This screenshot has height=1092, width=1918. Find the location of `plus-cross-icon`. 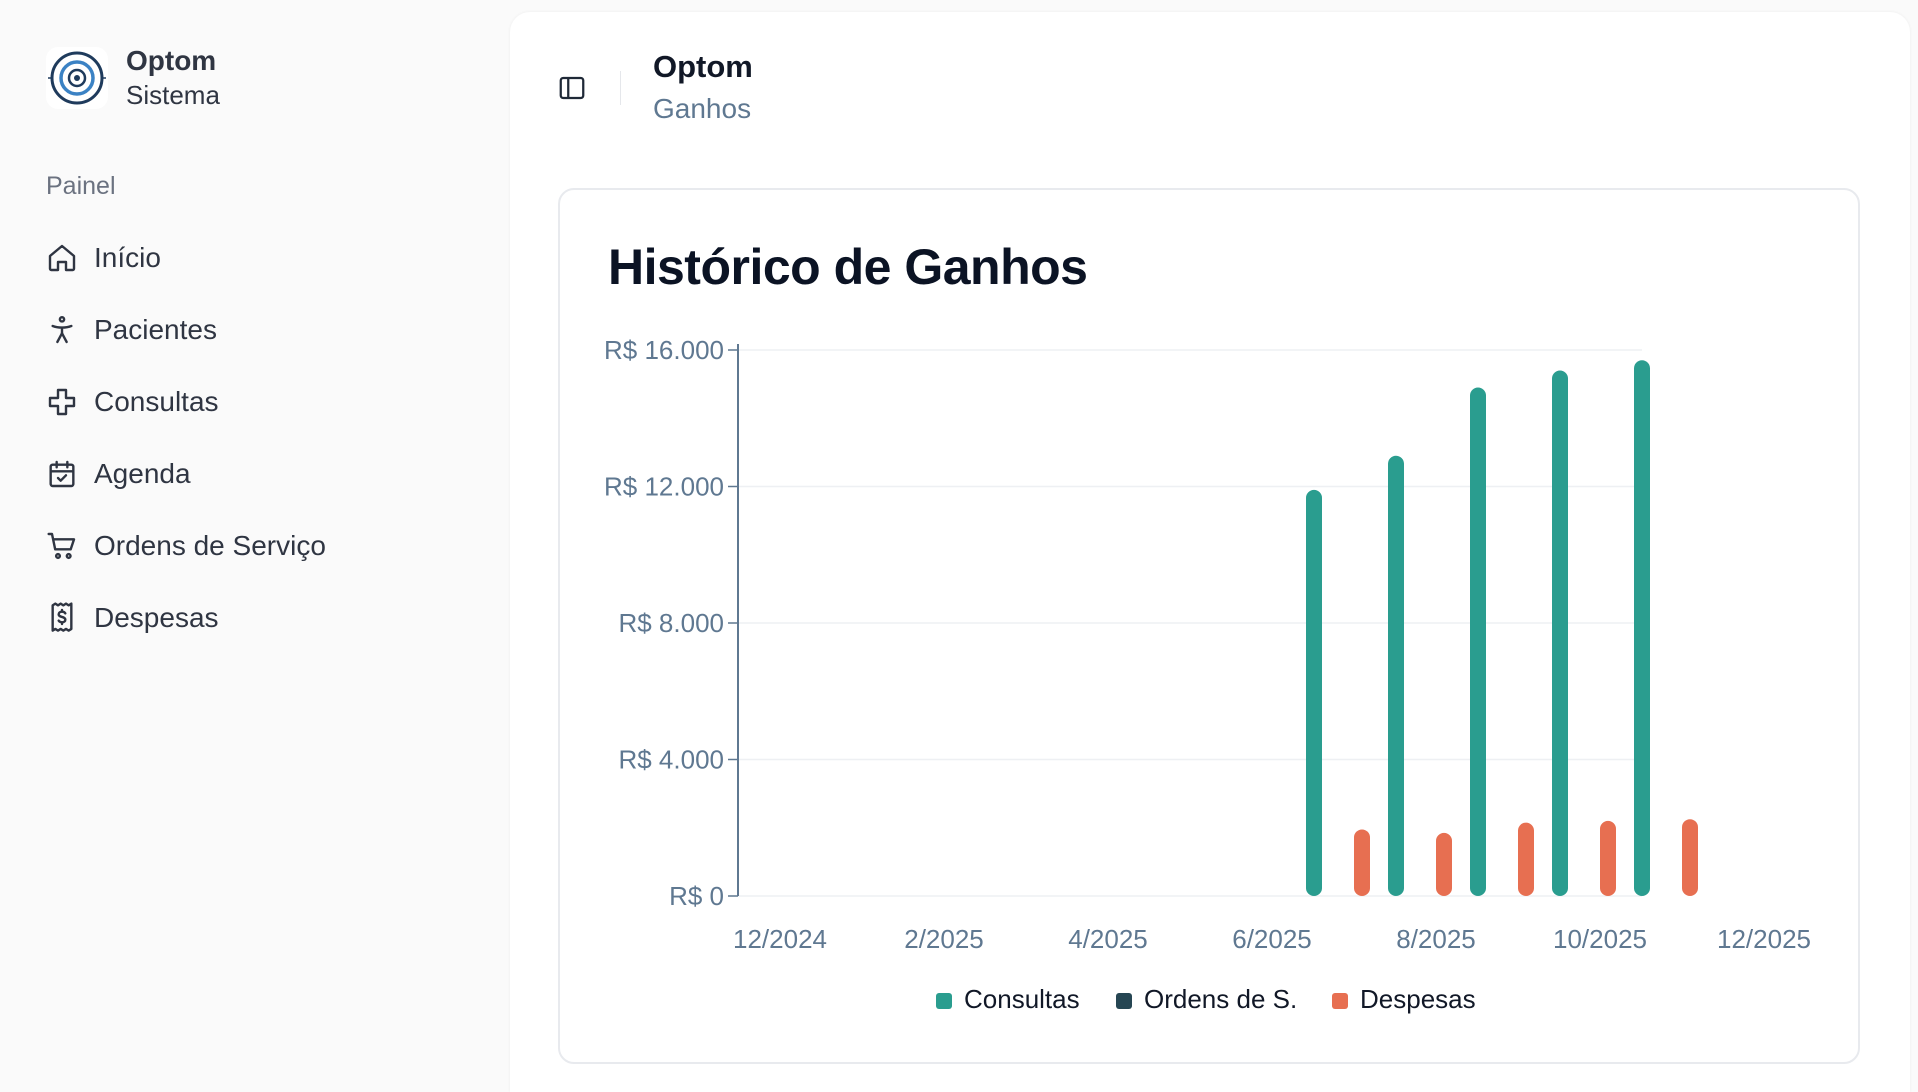

plus-cross-icon is located at coordinates (62, 402).